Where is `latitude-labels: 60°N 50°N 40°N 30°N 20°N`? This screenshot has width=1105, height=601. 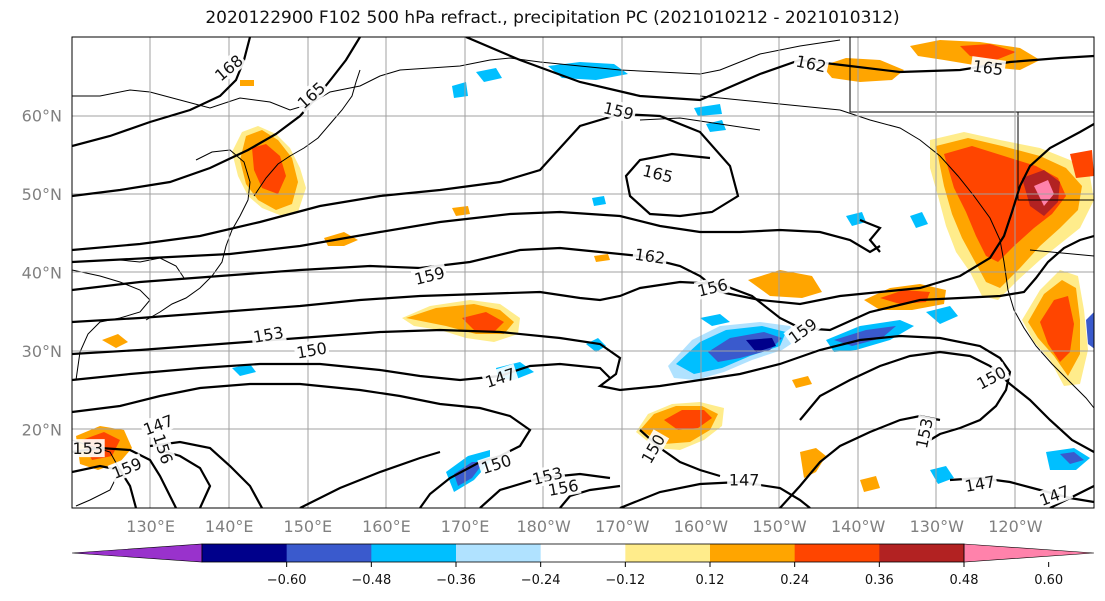 latitude-labels: 60°N 50°N 40°N 30°N 20°N is located at coordinates (42, 273).